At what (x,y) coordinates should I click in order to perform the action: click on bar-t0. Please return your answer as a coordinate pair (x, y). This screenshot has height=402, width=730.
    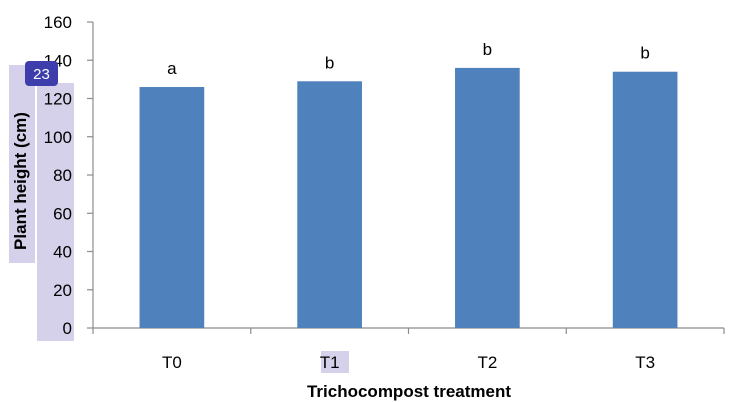
    Looking at the image, I should click on (172, 208).